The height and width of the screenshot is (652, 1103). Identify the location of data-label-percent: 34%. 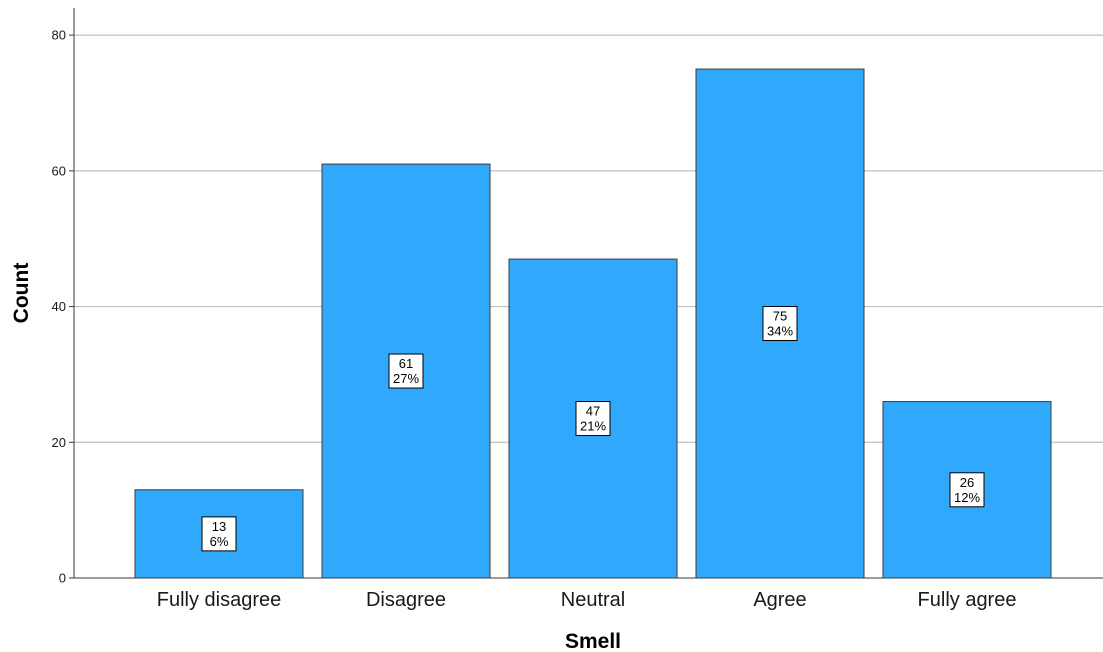
(780, 331).